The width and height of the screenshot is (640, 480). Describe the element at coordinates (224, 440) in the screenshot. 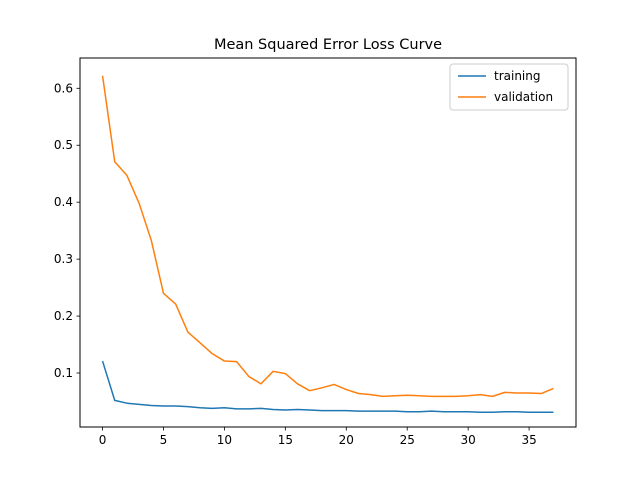

I see `x-tick-label: 10` at that location.